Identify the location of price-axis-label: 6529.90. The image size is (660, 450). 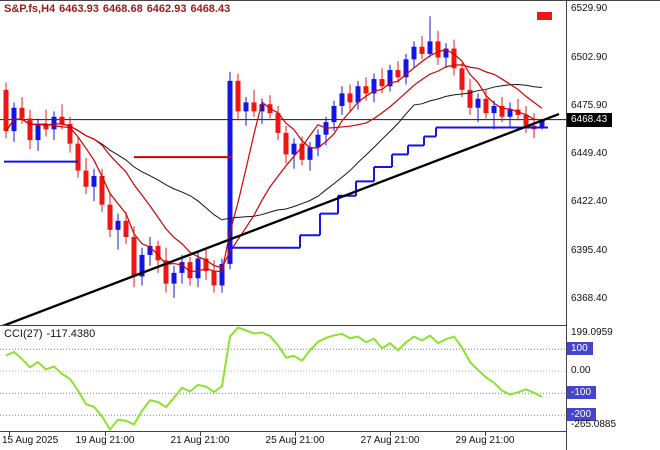
(589, 9).